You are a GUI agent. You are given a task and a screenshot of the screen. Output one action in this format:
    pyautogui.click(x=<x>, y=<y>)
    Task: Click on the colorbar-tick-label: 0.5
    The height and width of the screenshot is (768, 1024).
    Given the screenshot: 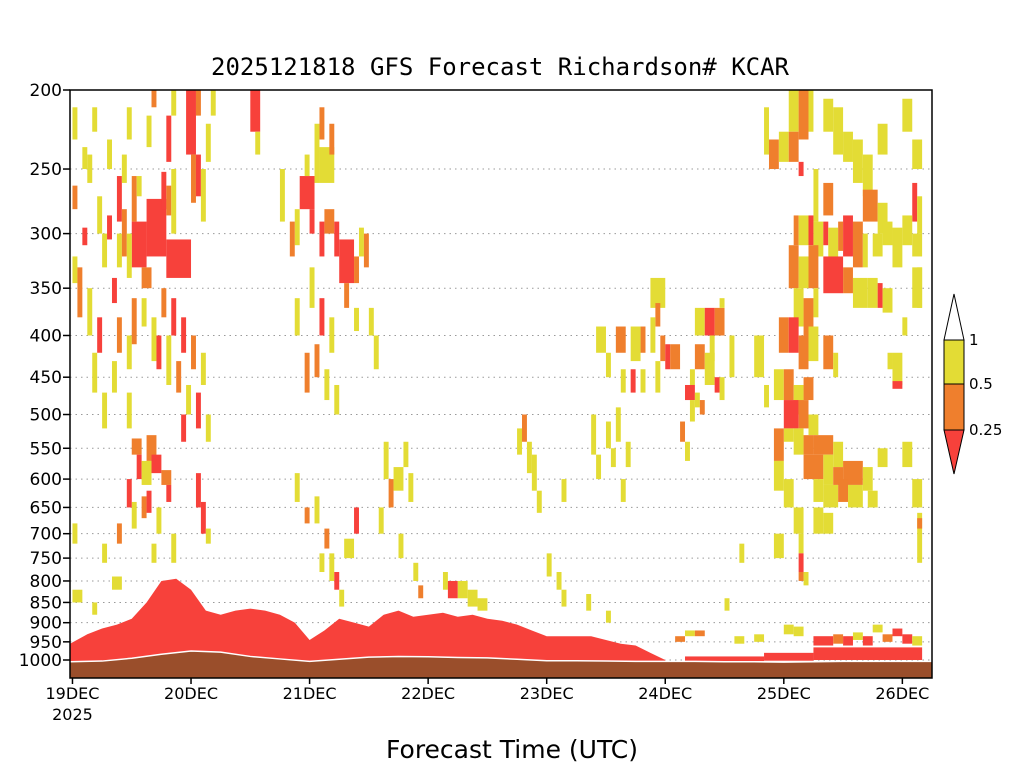 What is the action you would take?
    pyautogui.click(x=981, y=384)
    